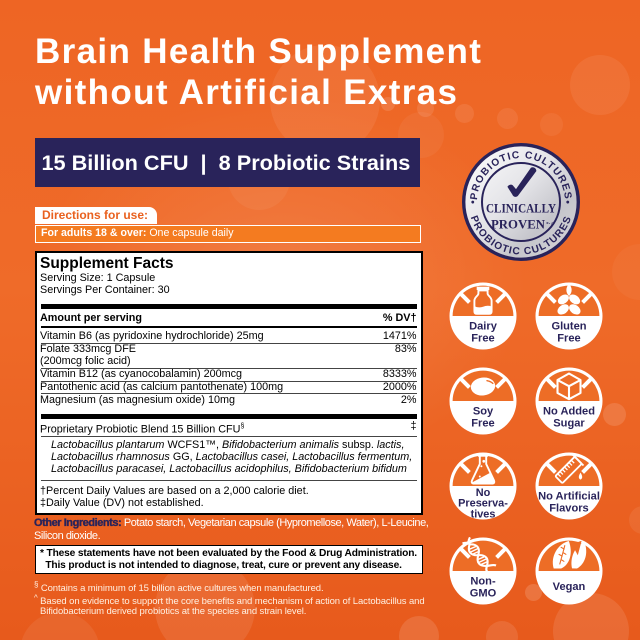  I want to click on svg-text: CLINICALLY, so click(521, 209).